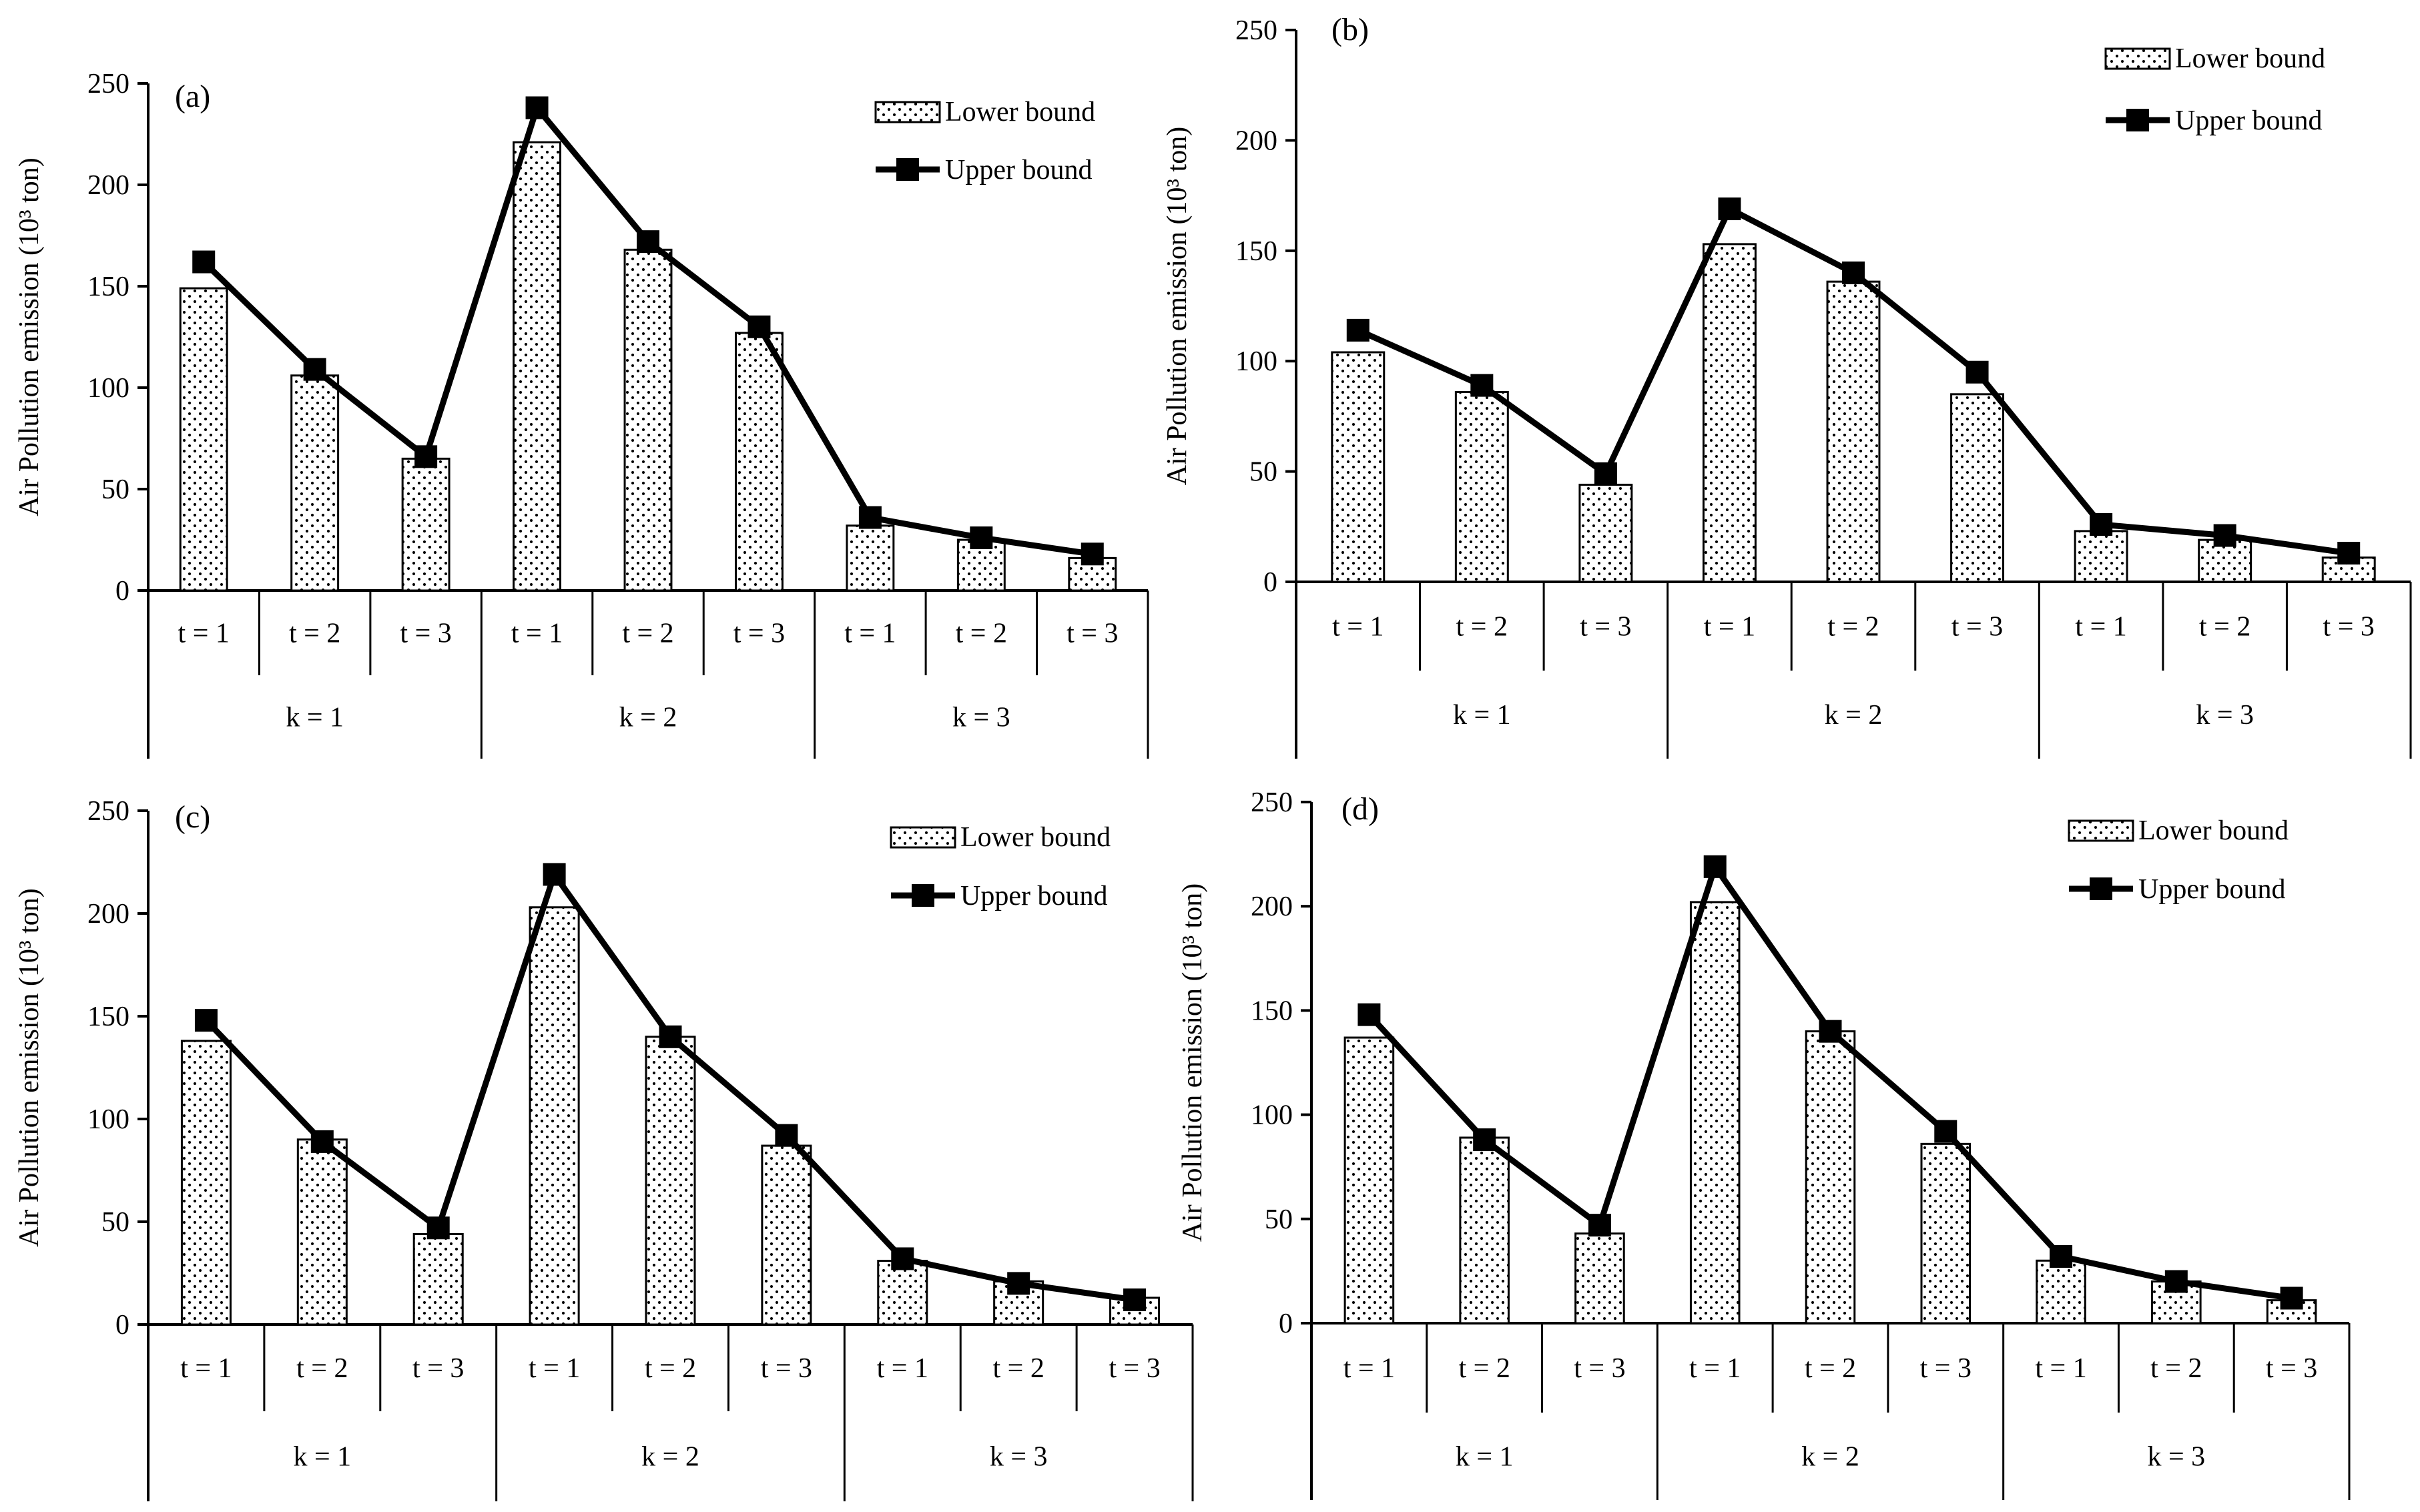 Image resolution: width=2420 pixels, height=1512 pixels. Describe the element at coordinates (1256, 140) in the screenshot. I see `y-tick-label: 200` at that location.